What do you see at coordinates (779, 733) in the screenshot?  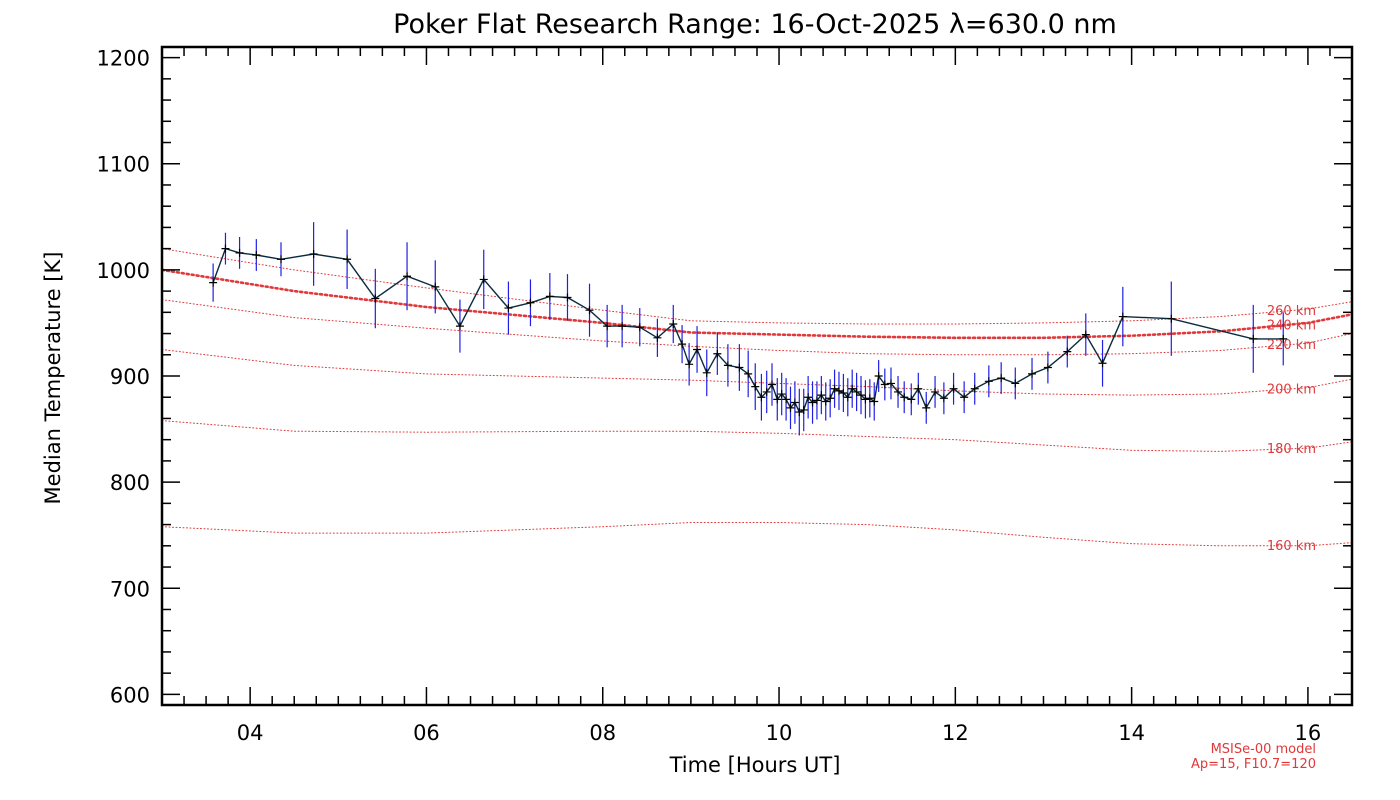 I see `x-tick-label: 10` at bounding box center [779, 733].